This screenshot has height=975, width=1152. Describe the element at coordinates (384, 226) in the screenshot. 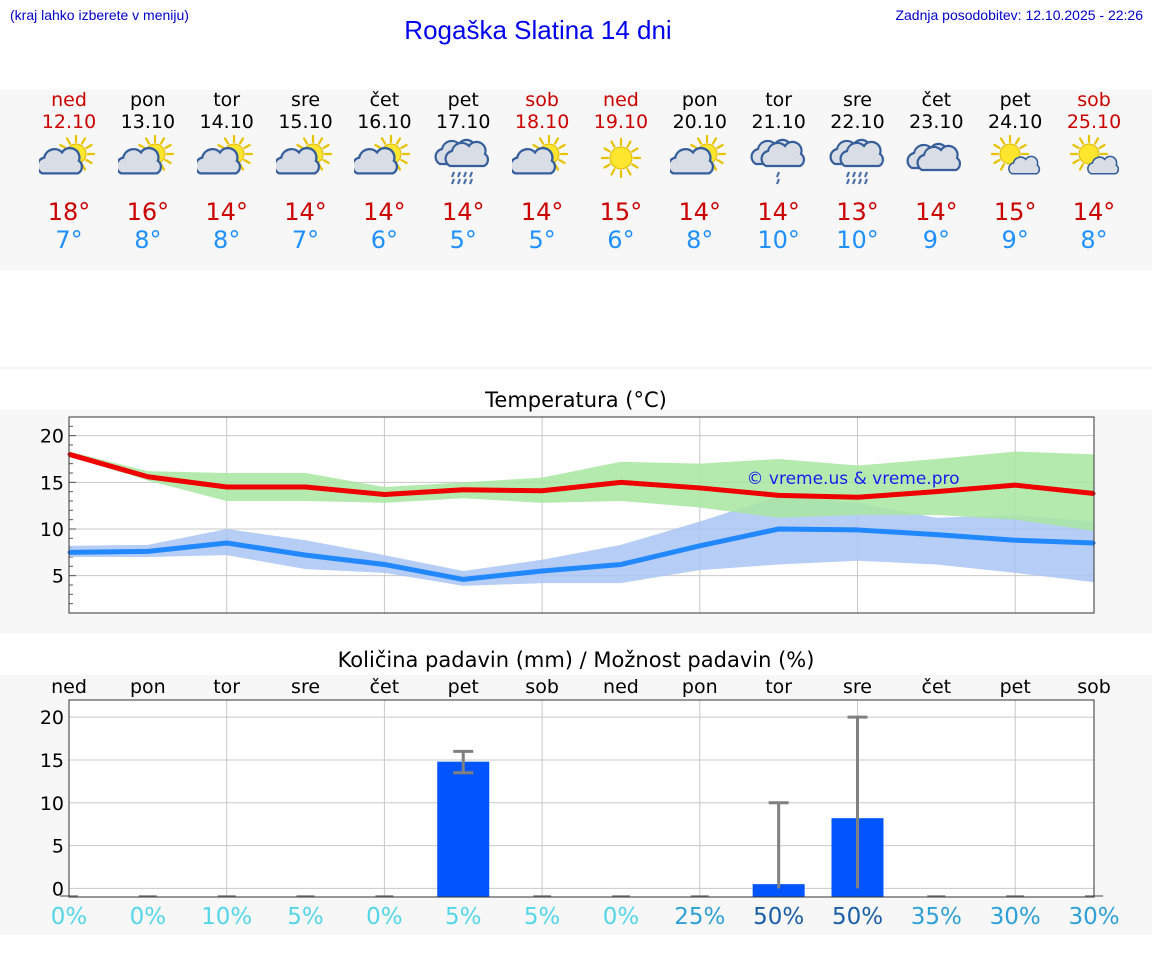

I see `day-temperatures: 14° 6°` at that location.